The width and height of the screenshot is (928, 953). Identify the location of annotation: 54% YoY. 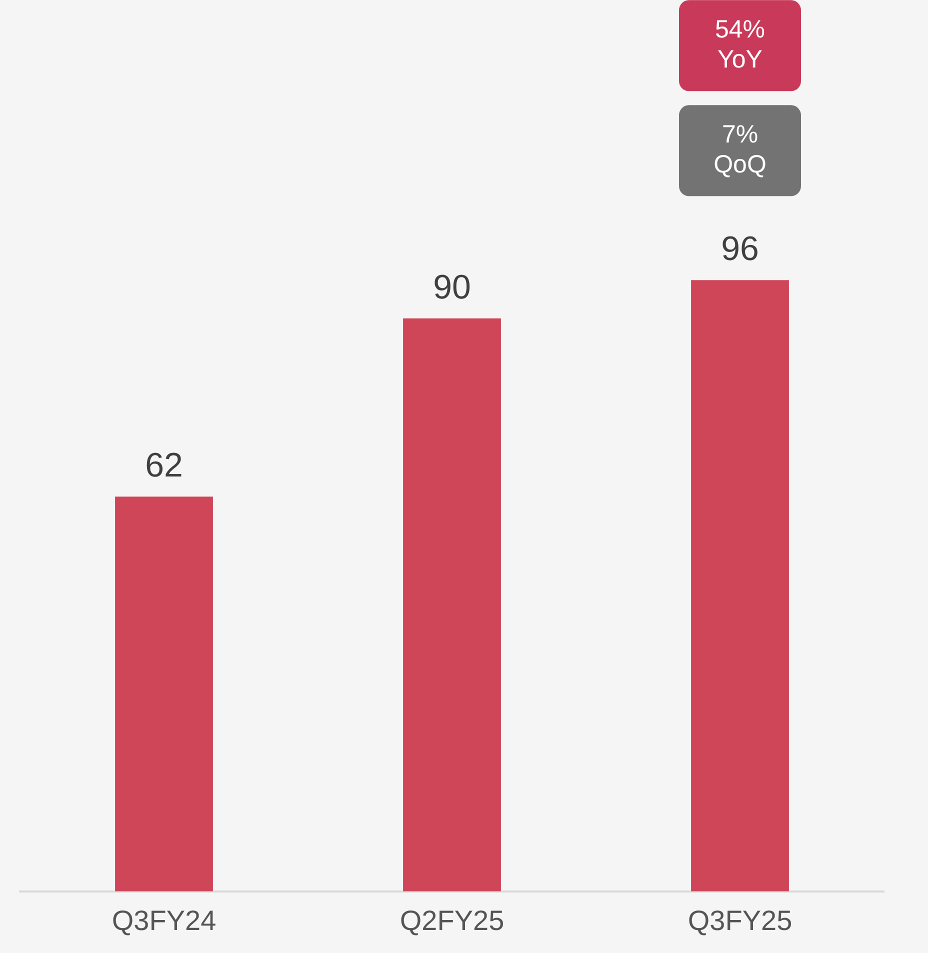
(740, 45).